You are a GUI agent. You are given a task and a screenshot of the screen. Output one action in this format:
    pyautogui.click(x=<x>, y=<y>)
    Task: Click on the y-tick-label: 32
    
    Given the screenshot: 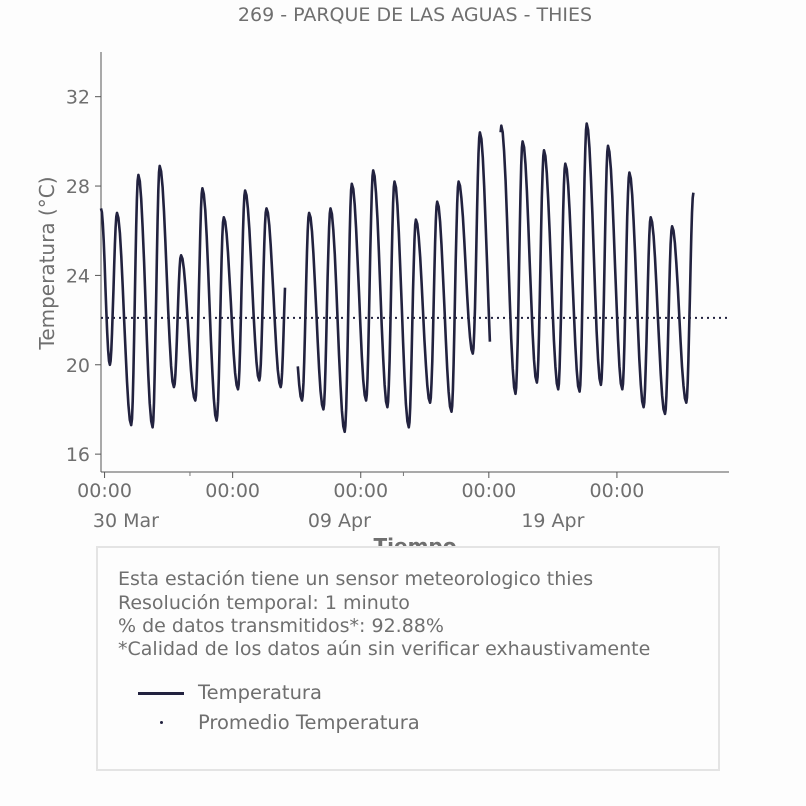 What is the action you would take?
    pyautogui.click(x=78, y=98)
    